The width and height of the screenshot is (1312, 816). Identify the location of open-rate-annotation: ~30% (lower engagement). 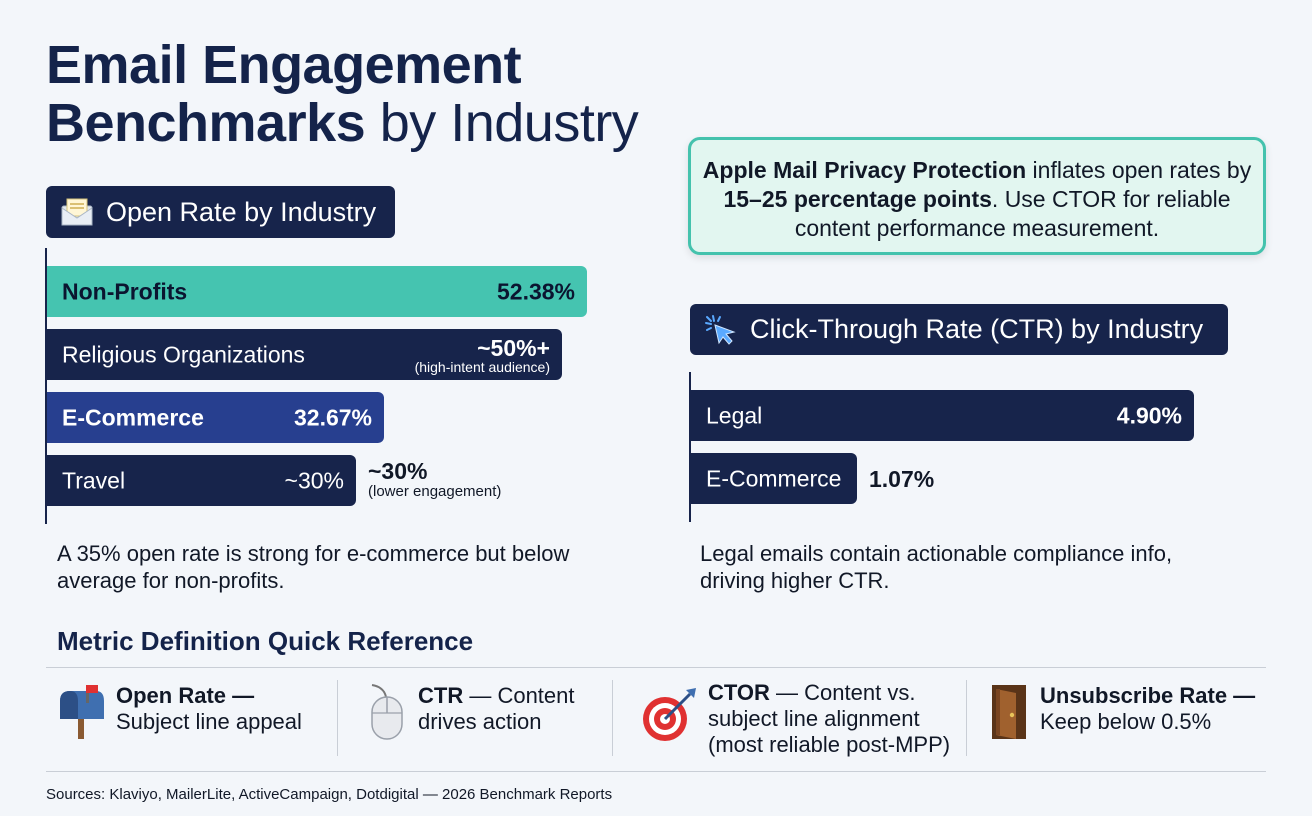
(435, 479).